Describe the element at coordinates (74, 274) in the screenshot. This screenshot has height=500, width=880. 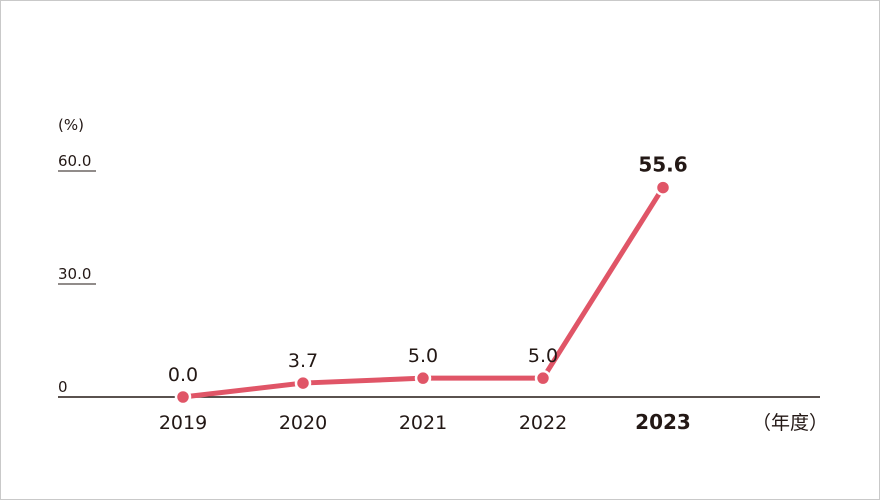
I see `y-tick-label: 30.0` at that location.